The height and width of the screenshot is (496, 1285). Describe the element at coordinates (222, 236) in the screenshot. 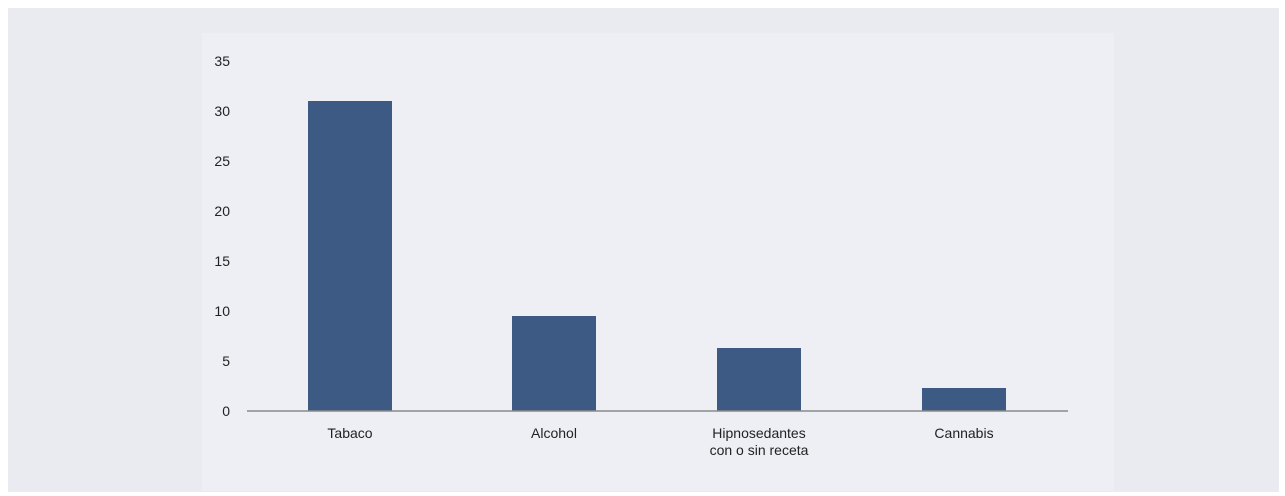

I see `y-axis-ticks: 0 5 10 15 20 25 30 35` at that location.